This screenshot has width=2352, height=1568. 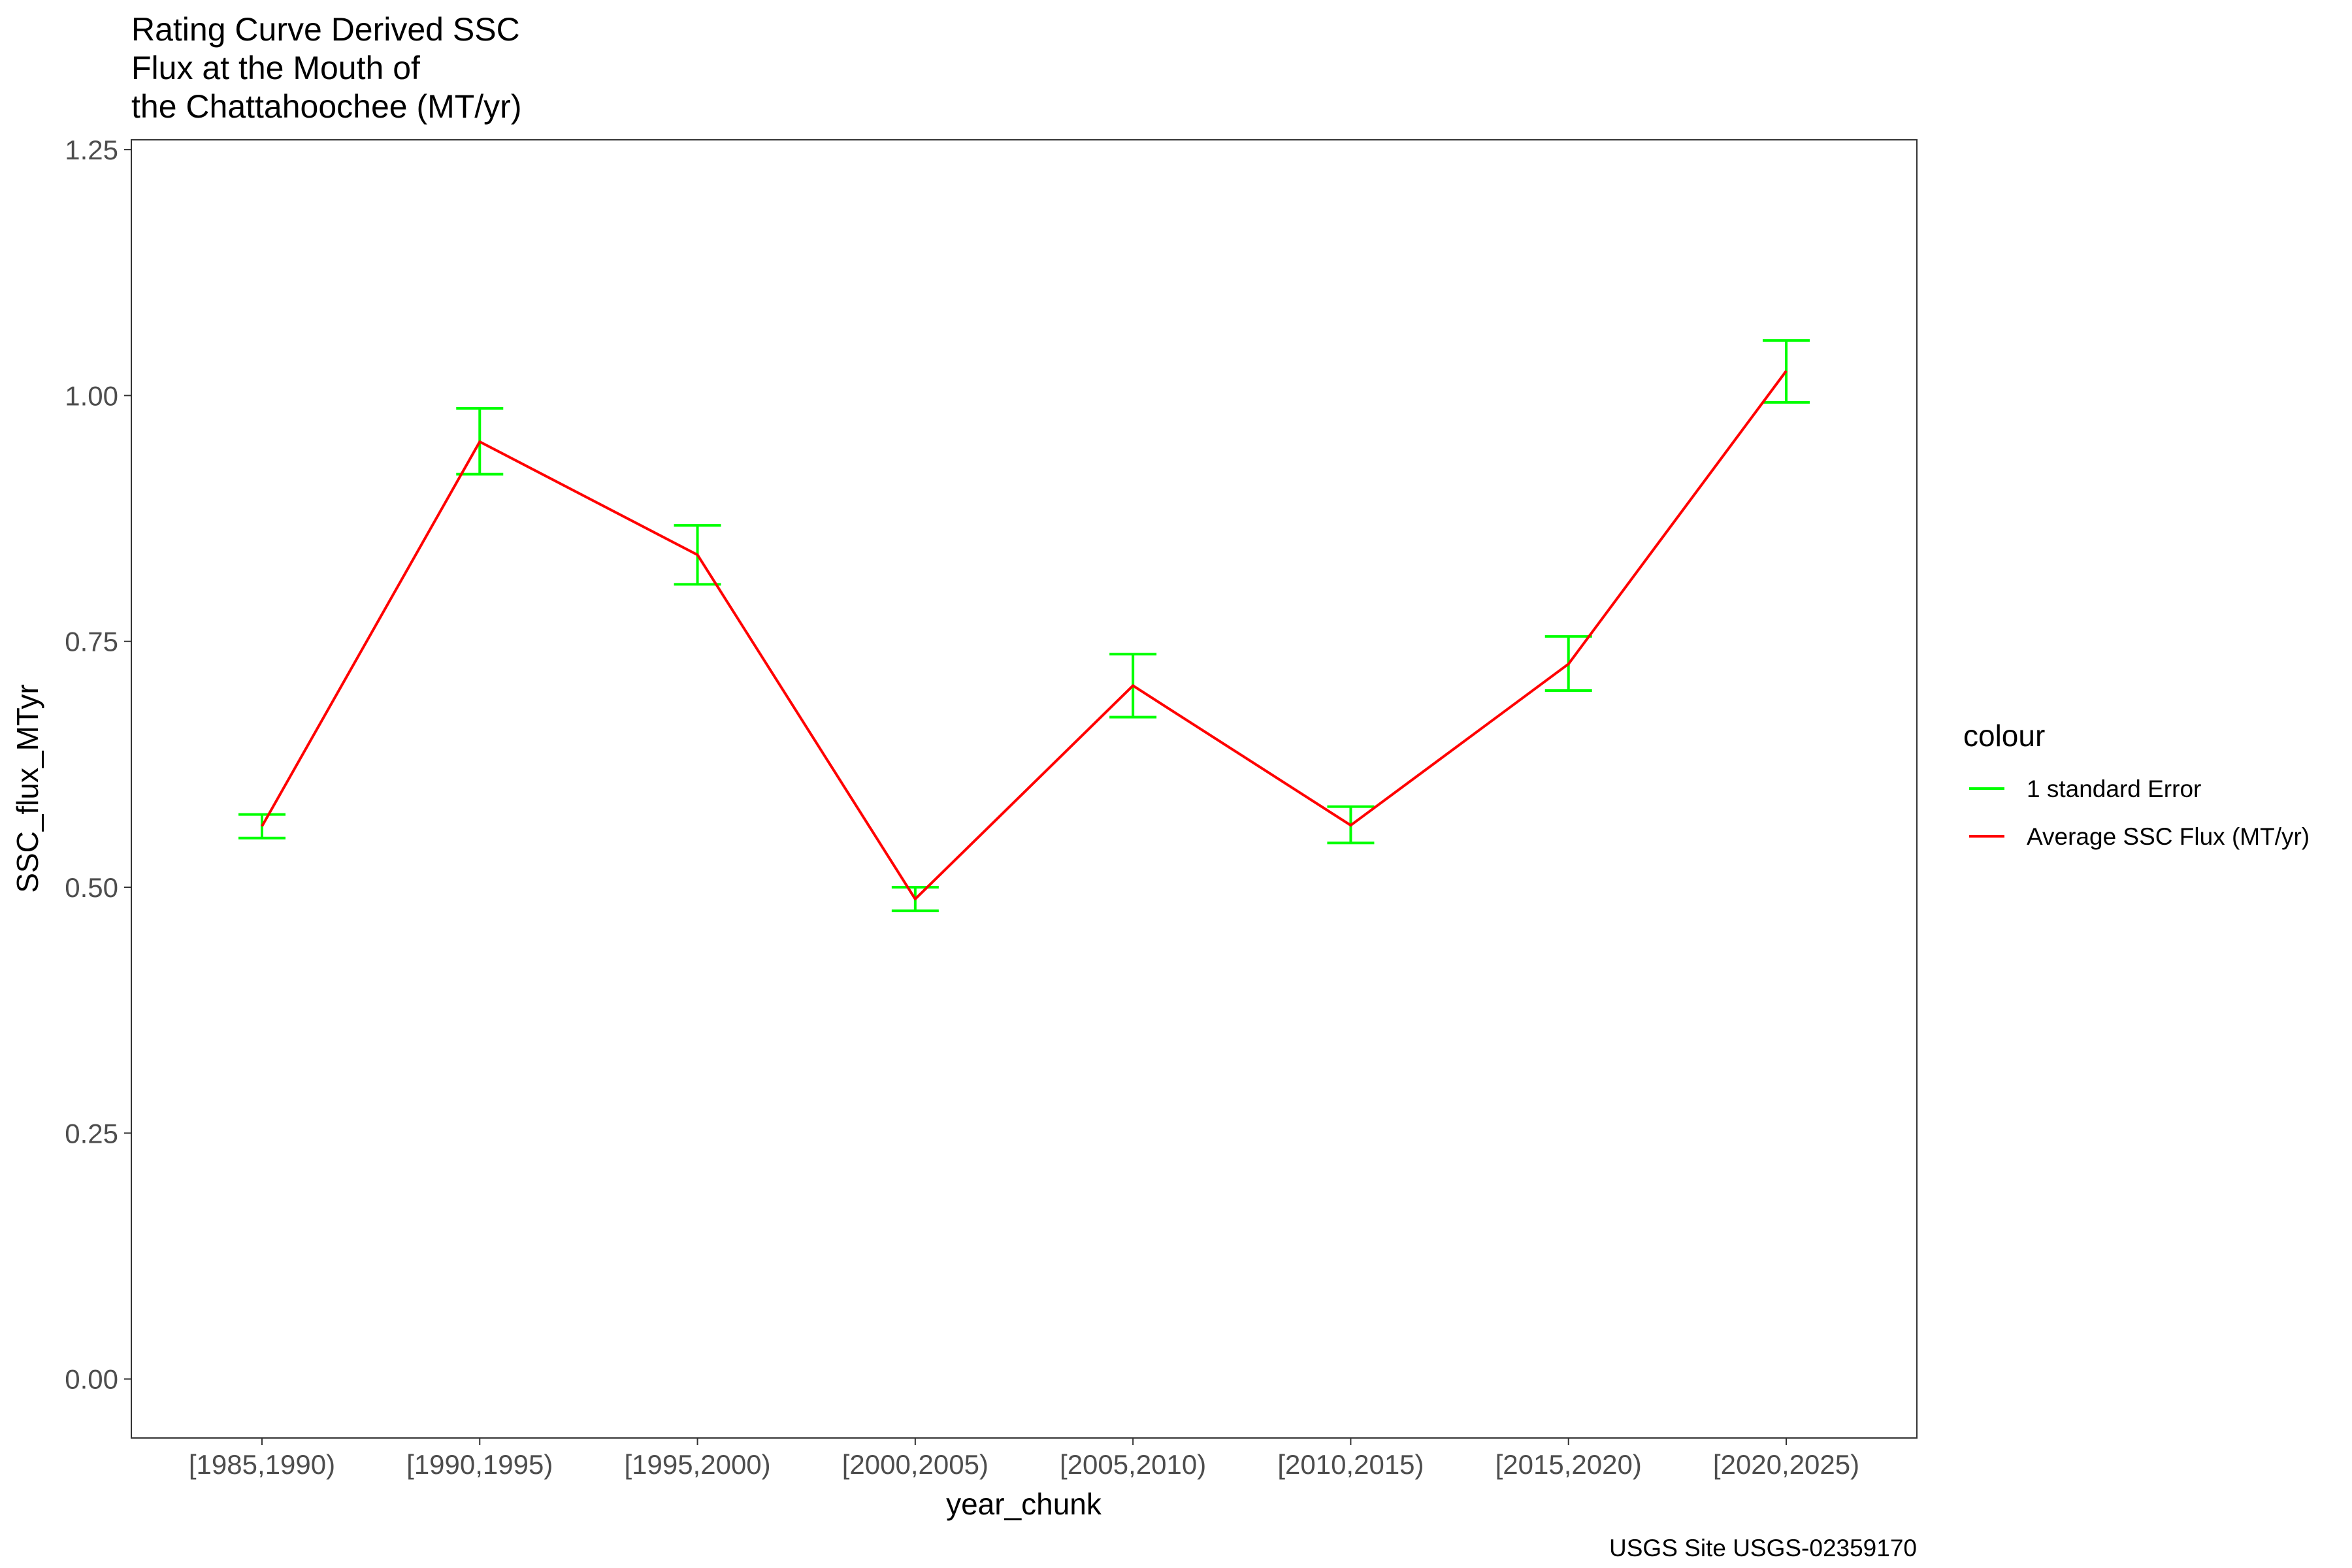 What do you see at coordinates (1133, 1464) in the screenshot?
I see `x-tick-label: [2005,2010)` at bounding box center [1133, 1464].